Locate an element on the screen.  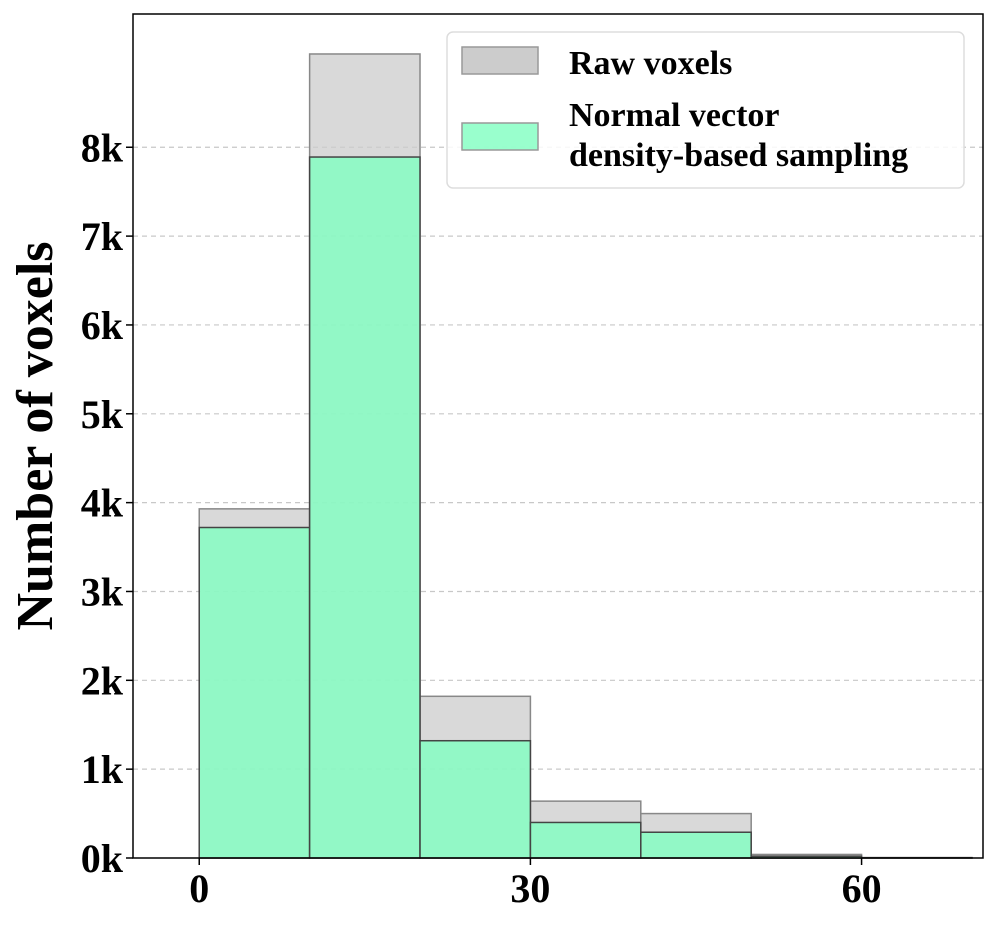
y-tick-label-0: 0k is located at coordinates (102, 858).